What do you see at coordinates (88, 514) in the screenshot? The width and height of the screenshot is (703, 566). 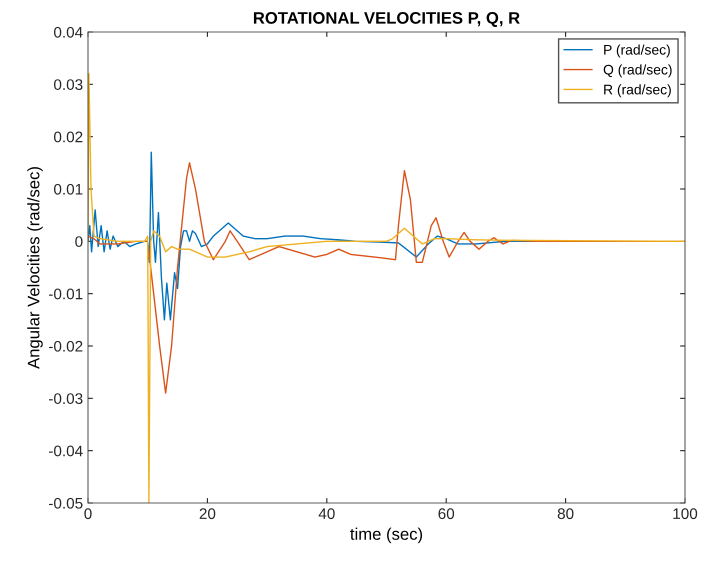 I see `x-tick-label: 0` at bounding box center [88, 514].